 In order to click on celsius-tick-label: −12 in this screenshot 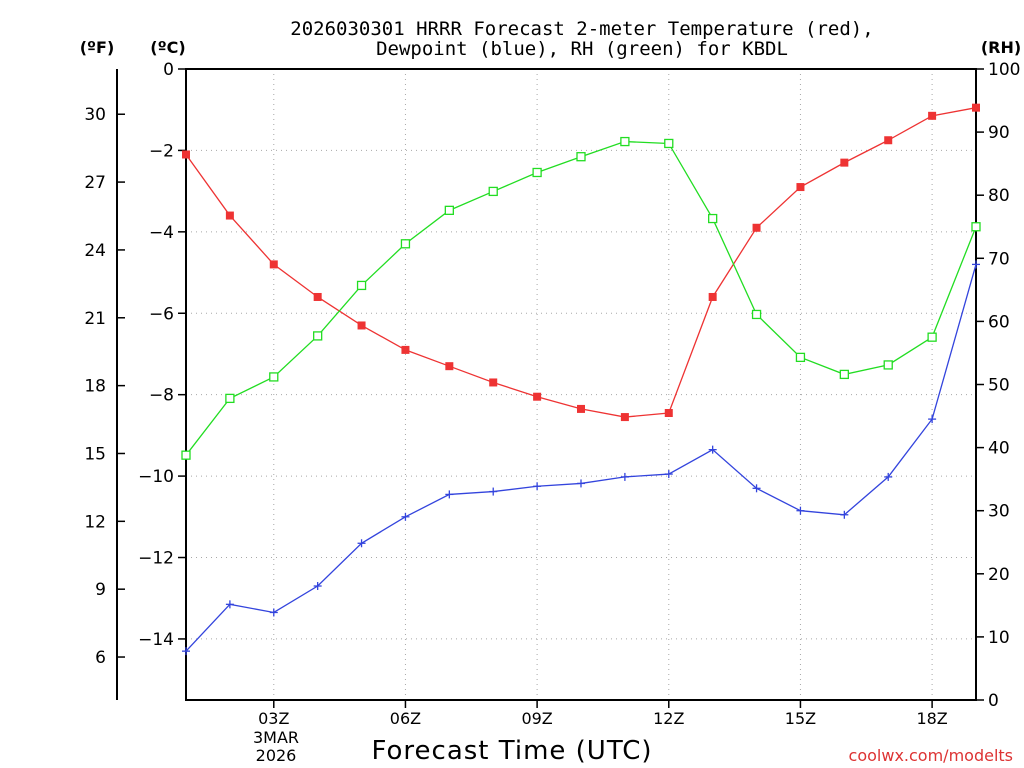, I will do `click(156, 559)`.